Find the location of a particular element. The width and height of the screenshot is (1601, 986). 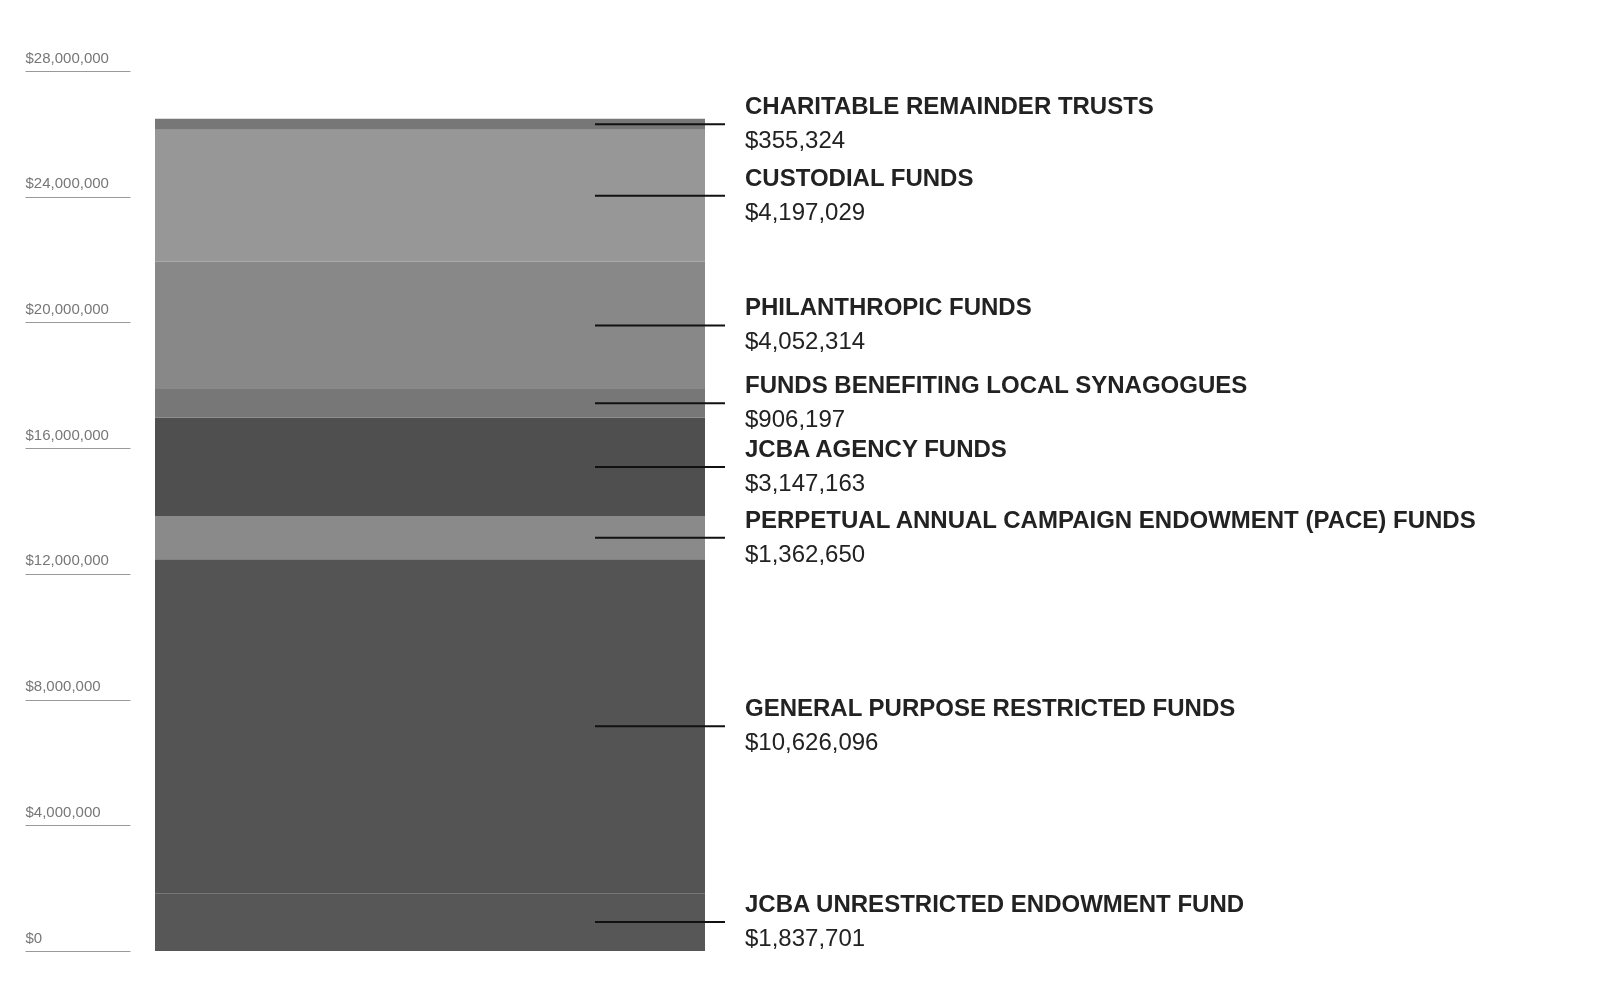

data-label: $1,837,701 is located at coordinates (805, 938).